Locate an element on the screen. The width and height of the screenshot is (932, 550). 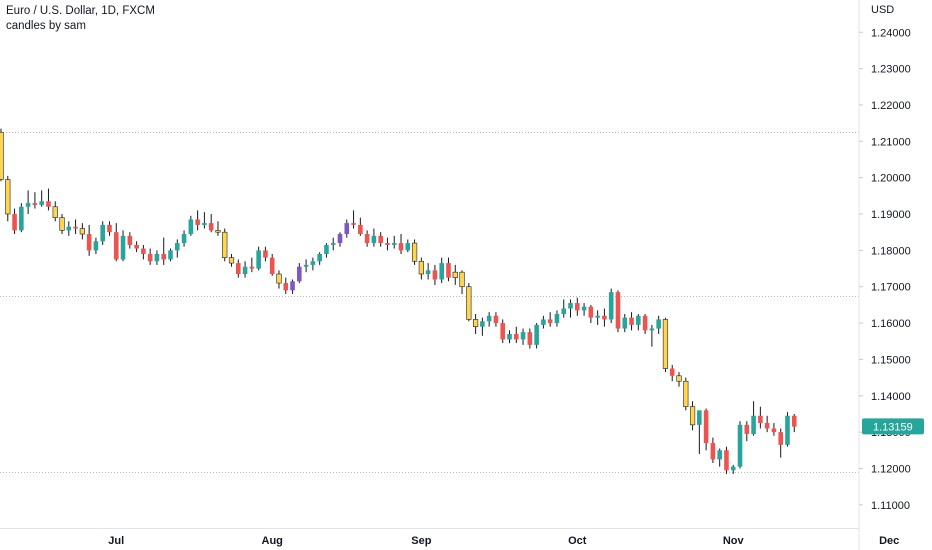
indicator-title: candles by sam is located at coordinates (46, 26).